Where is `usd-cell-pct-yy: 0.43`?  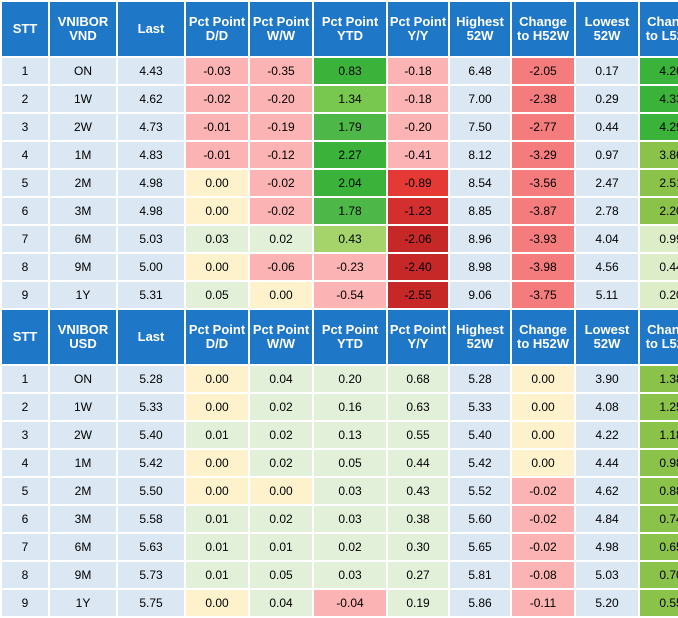 usd-cell-pct-yy: 0.43 is located at coordinates (418, 491).